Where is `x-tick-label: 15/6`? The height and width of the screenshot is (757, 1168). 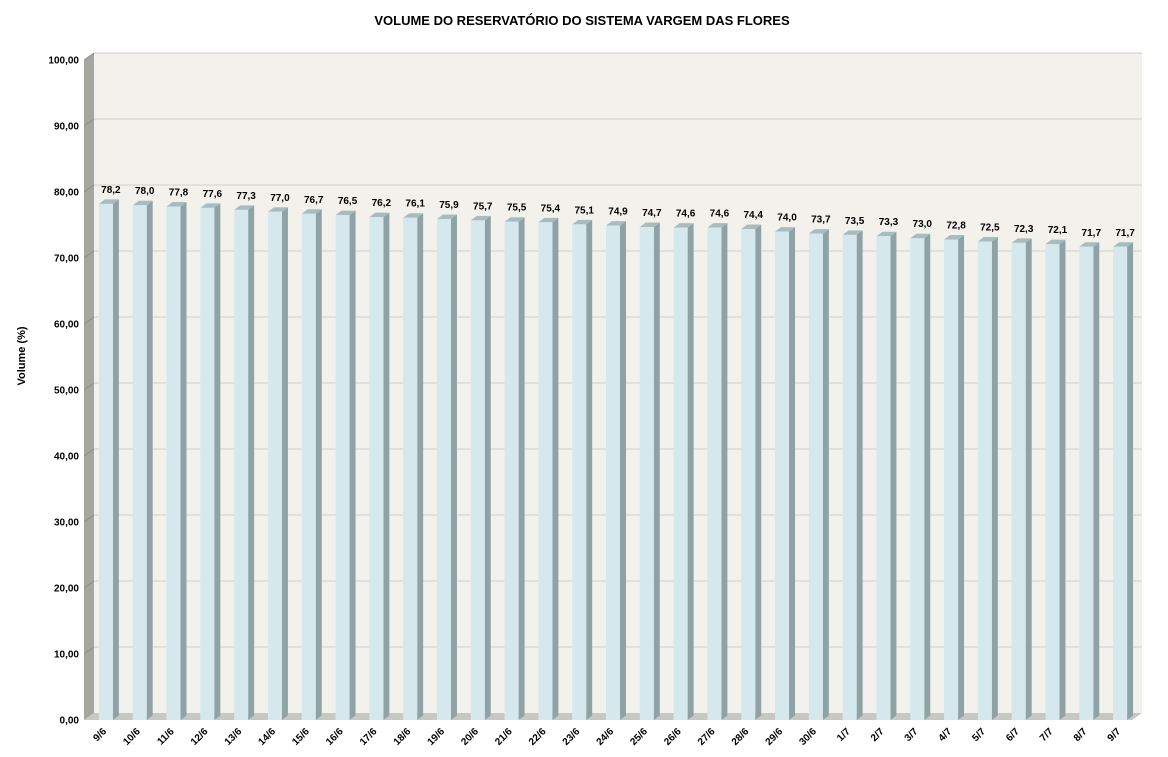 x-tick-label: 15/6 is located at coordinates (301, 737).